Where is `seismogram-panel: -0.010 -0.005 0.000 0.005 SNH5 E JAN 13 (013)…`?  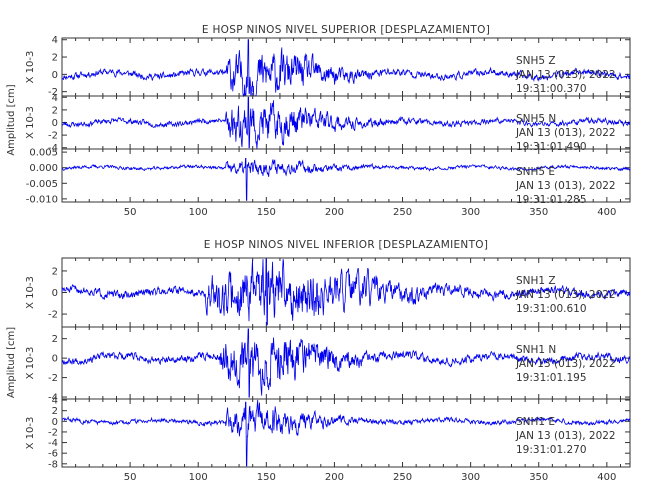
seismogram-panel: -0.010 -0.005 0.000 0.005 SNH5 E JAN 13 (013)… is located at coordinates (328, 177).